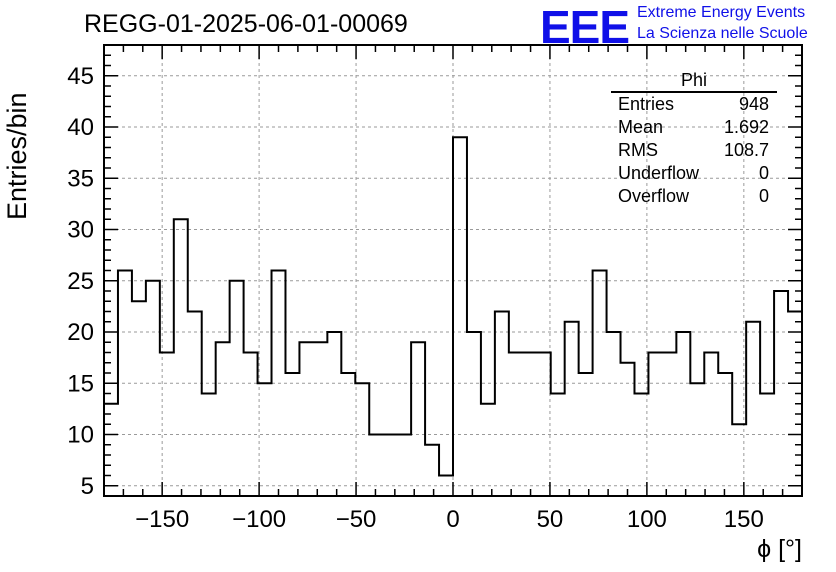 The image size is (836, 572). Describe the element at coordinates (80, 435) in the screenshot. I see `y-tick-label: 10` at that location.